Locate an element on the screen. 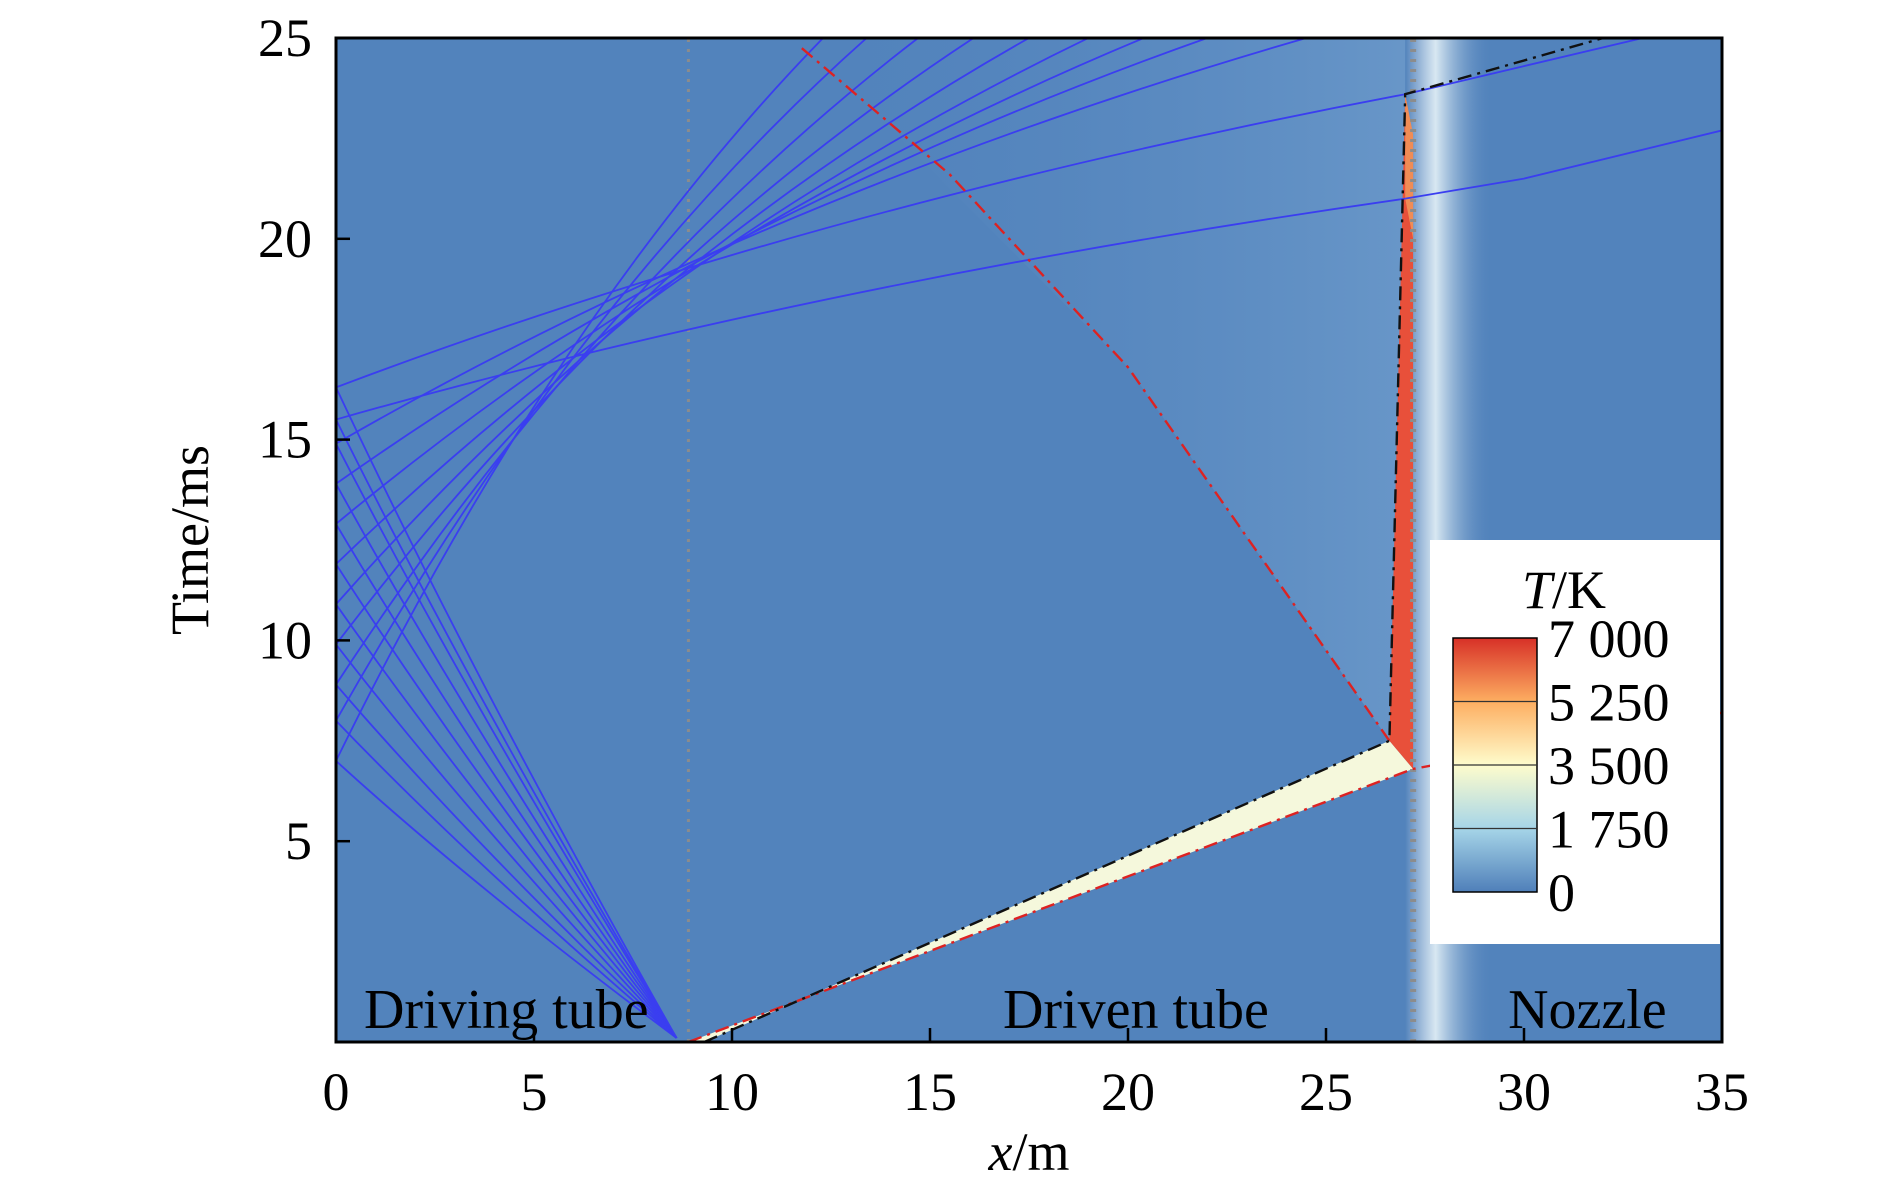  x-tick-label: 35 is located at coordinates (1722, 1092).